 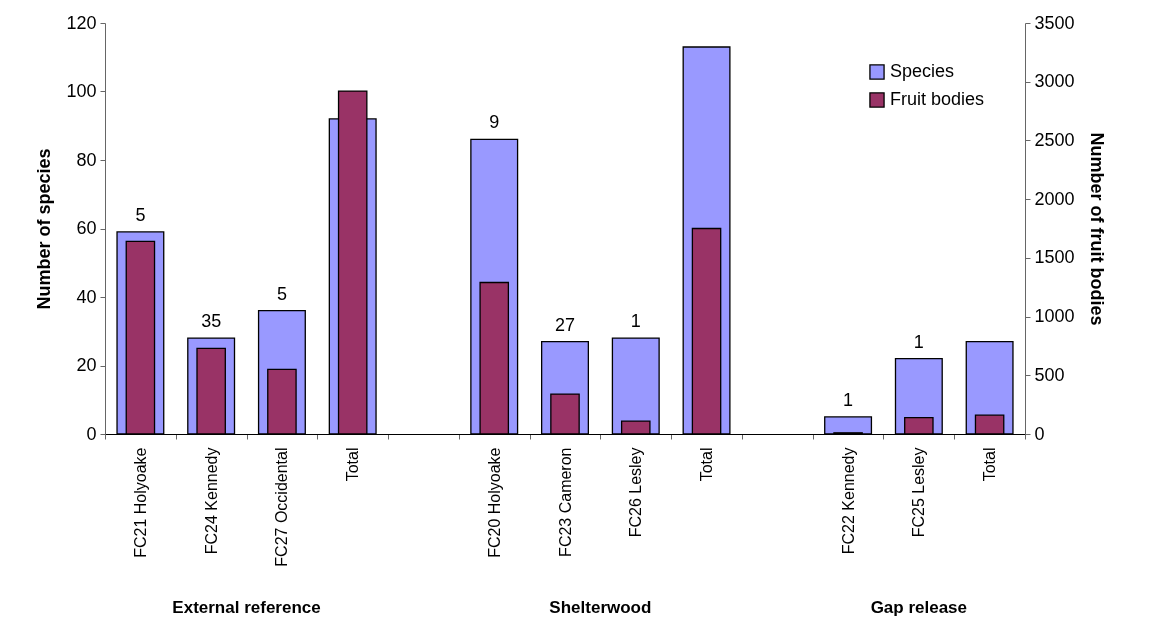 What do you see at coordinates (494, 502) in the screenshot?
I see `x-tick-label: FC20 Holyoake` at bounding box center [494, 502].